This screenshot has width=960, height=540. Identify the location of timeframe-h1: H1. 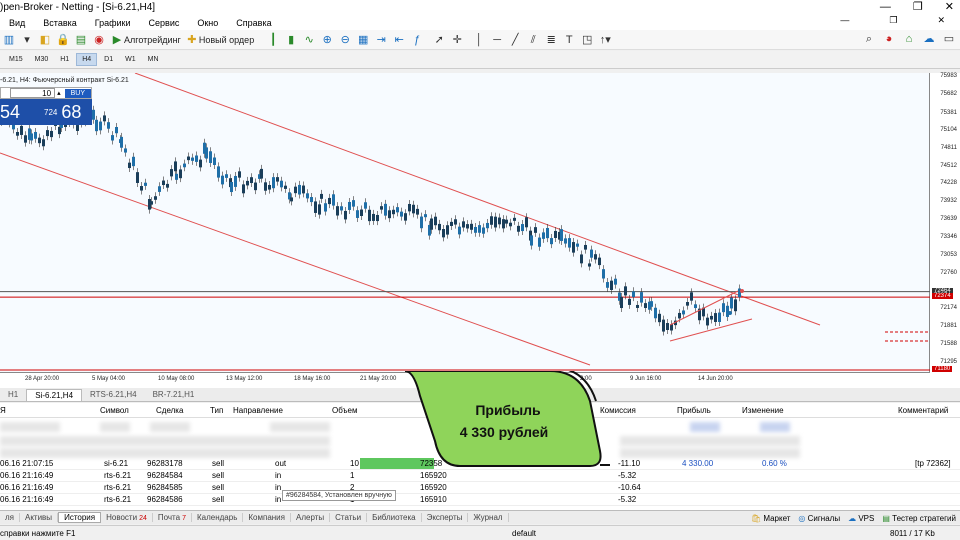
(65, 59).